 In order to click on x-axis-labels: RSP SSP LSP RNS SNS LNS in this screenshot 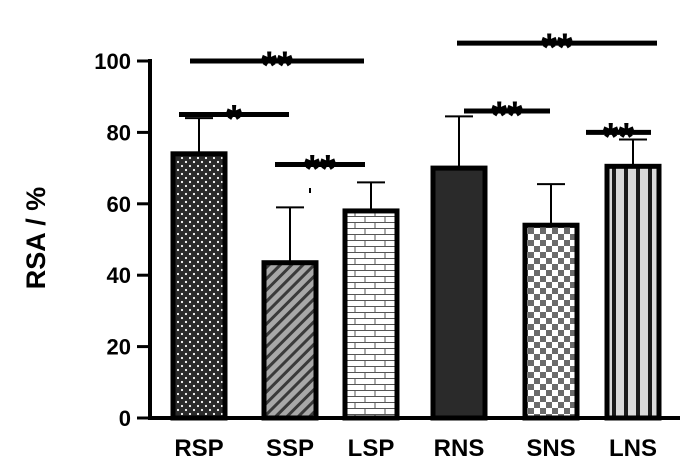, I will do `click(415, 448)`.